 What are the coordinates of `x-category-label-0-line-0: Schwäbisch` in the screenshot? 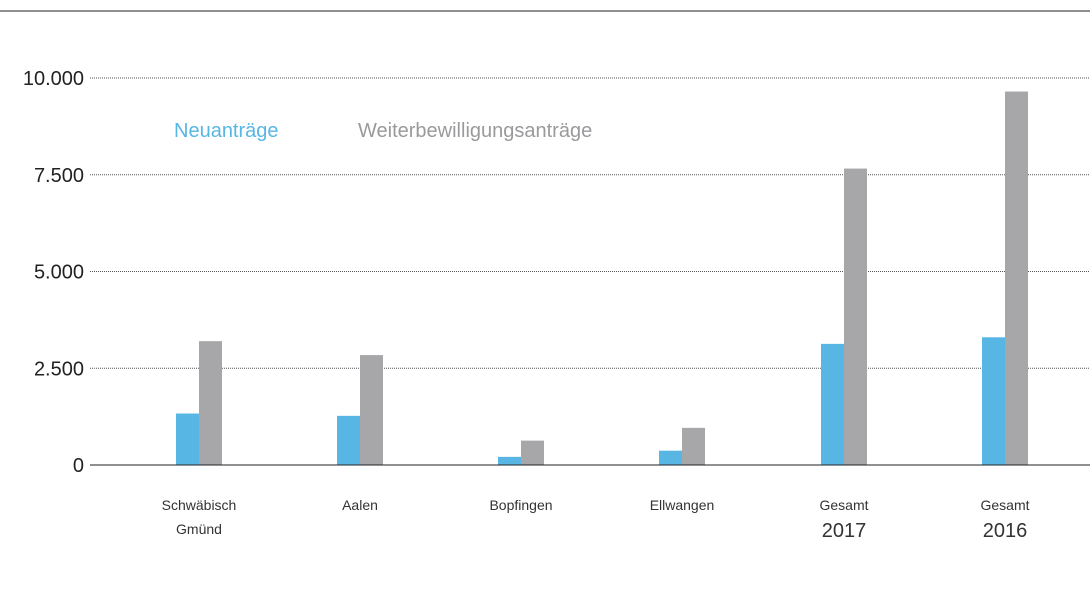 It's located at (199, 505).